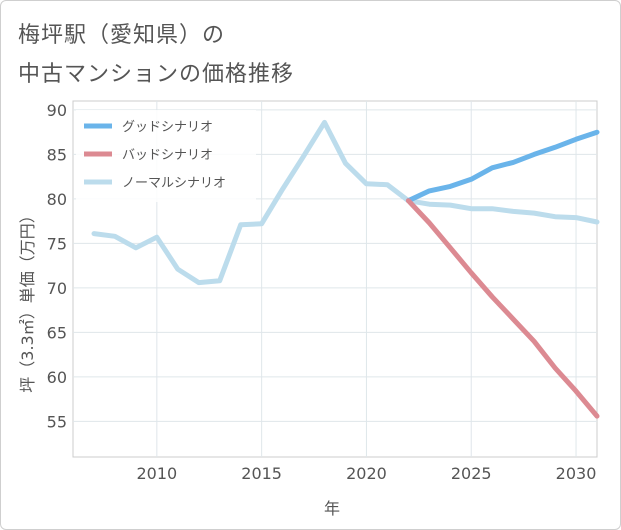  What do you see at coordinates (57, 154) in the screenshot?
I see `y-tick-label-85: 85` at bounding box center [57, 154].